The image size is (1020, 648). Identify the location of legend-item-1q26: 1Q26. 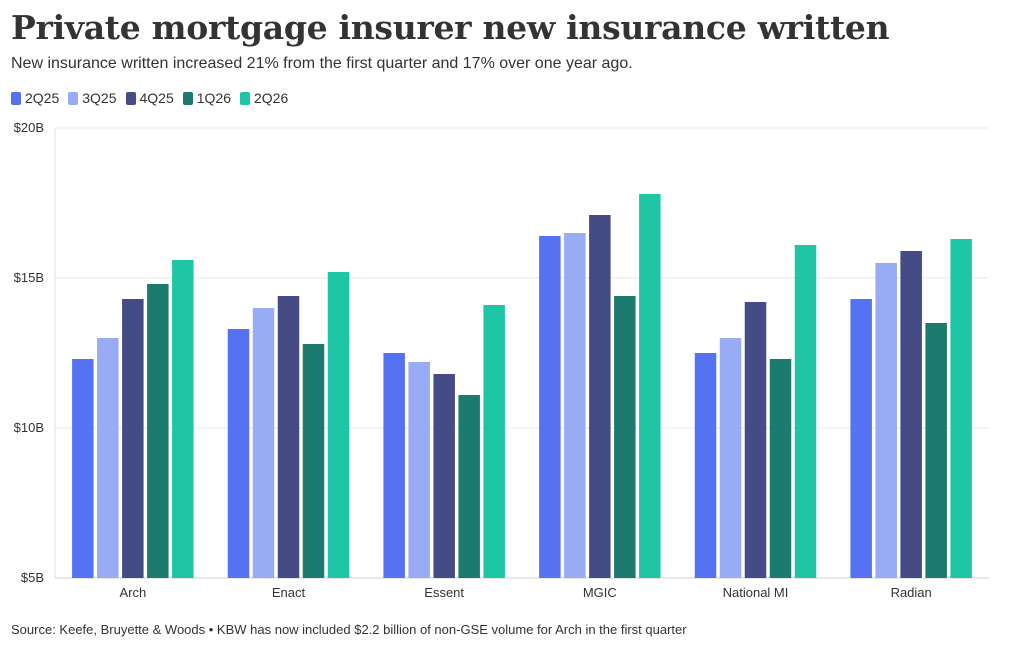
(206, 98).